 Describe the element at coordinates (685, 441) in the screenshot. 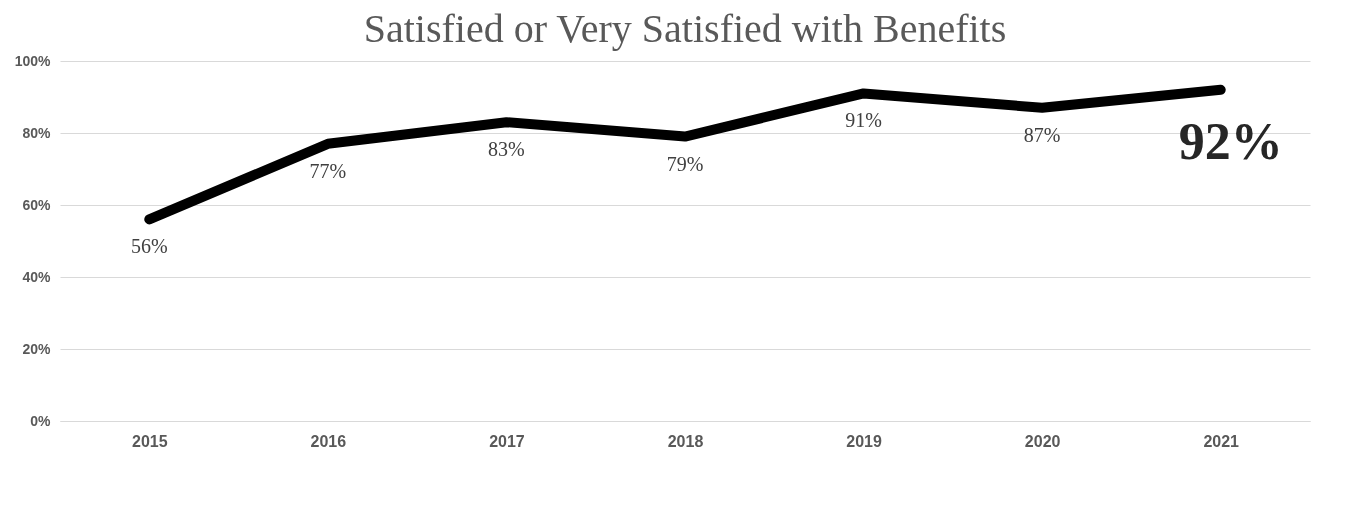

I see `x-tick-label: 2018` at that location.